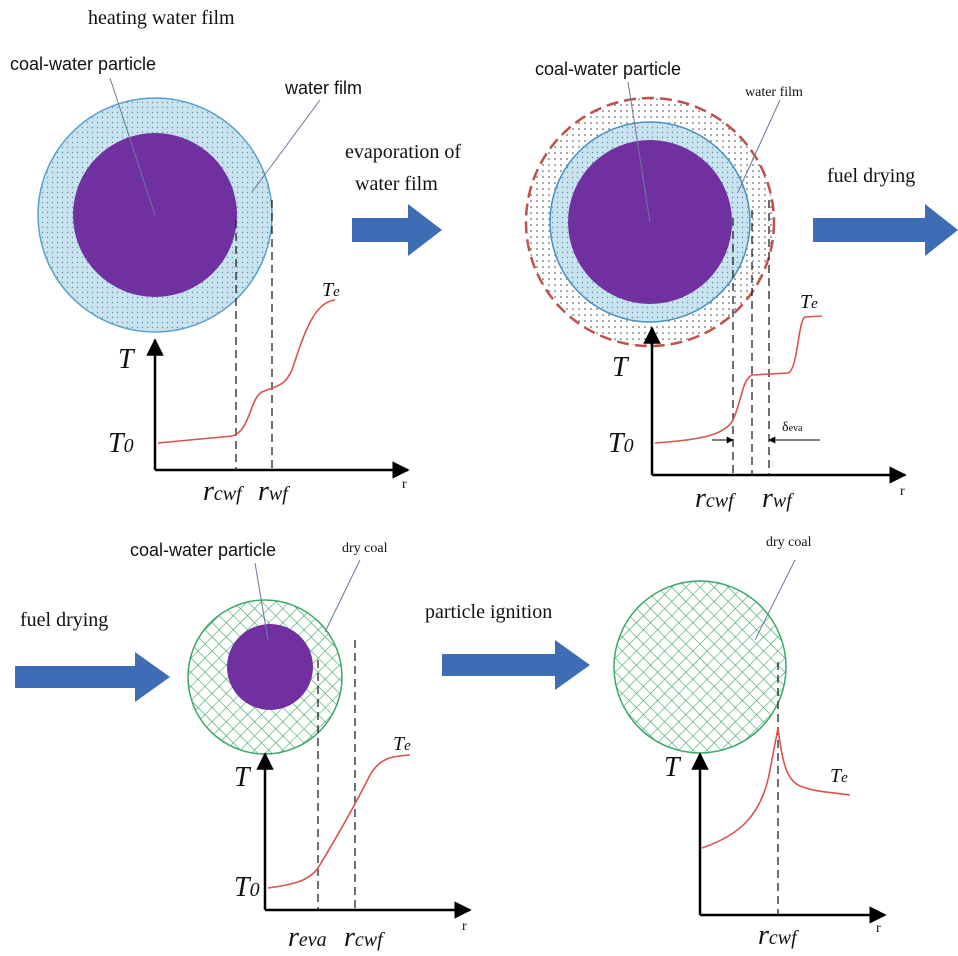 This screenshot has height=956, width=958. Describe the element at coordinates (488, 612) in the screenshot. I see `arrow-label: particle ignition` at that location.